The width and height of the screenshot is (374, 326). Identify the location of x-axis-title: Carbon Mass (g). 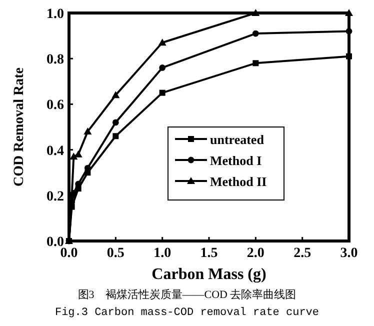
(209, 274).